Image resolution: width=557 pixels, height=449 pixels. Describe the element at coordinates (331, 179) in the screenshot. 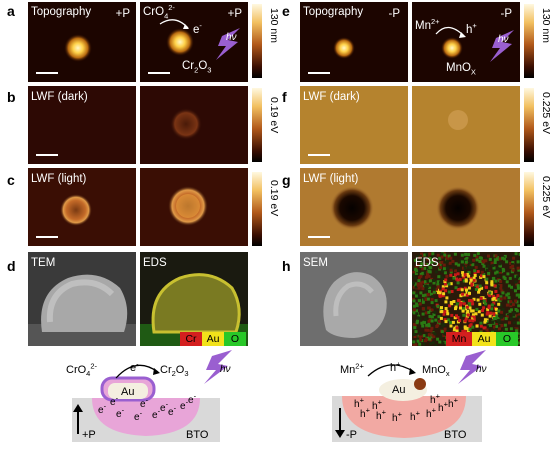

I see `lwf-light-label: LWF (light)` at that location.